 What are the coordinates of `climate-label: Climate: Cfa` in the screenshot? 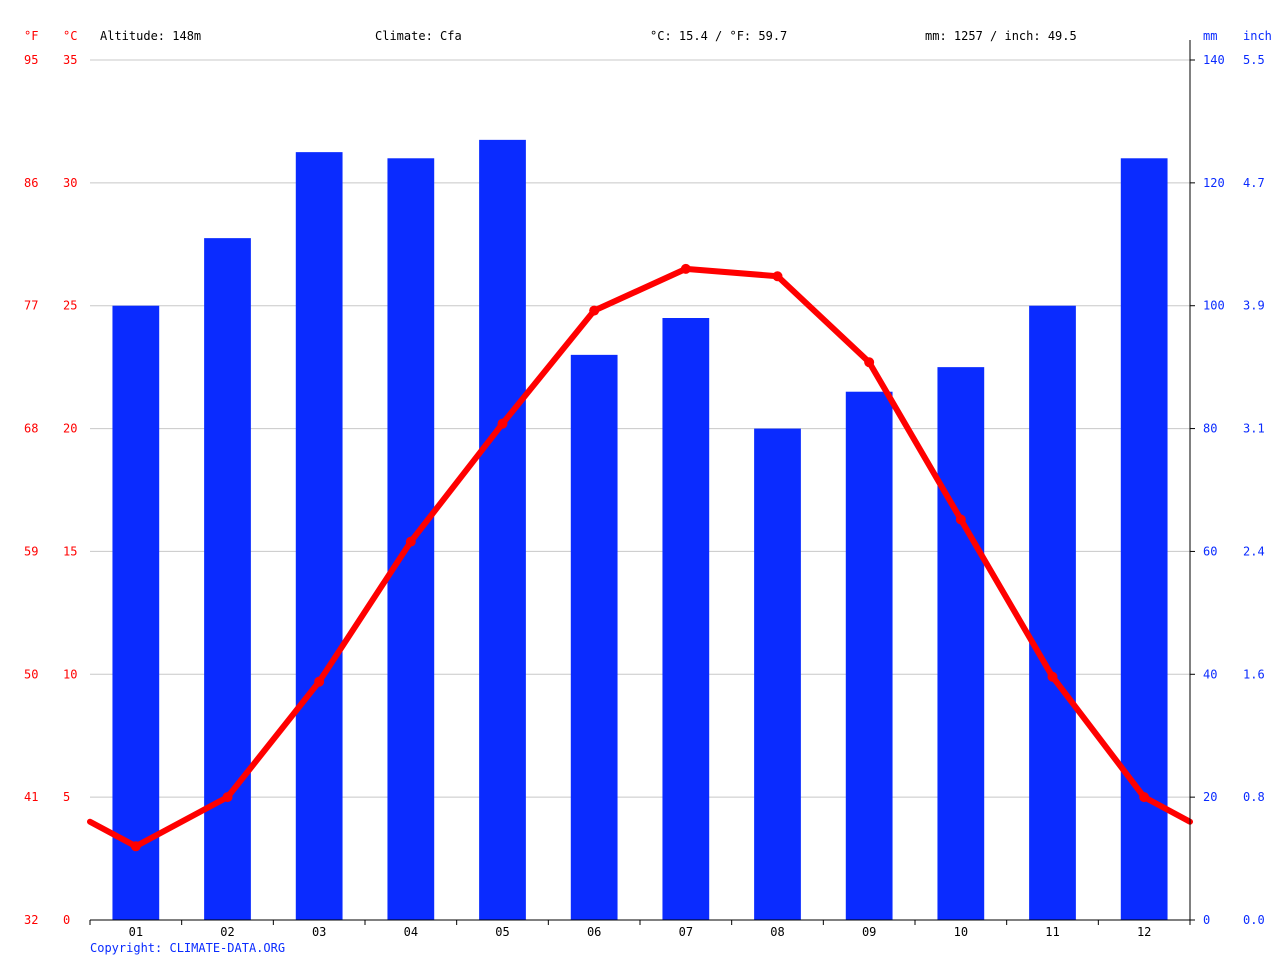 It's located at (418, 36).